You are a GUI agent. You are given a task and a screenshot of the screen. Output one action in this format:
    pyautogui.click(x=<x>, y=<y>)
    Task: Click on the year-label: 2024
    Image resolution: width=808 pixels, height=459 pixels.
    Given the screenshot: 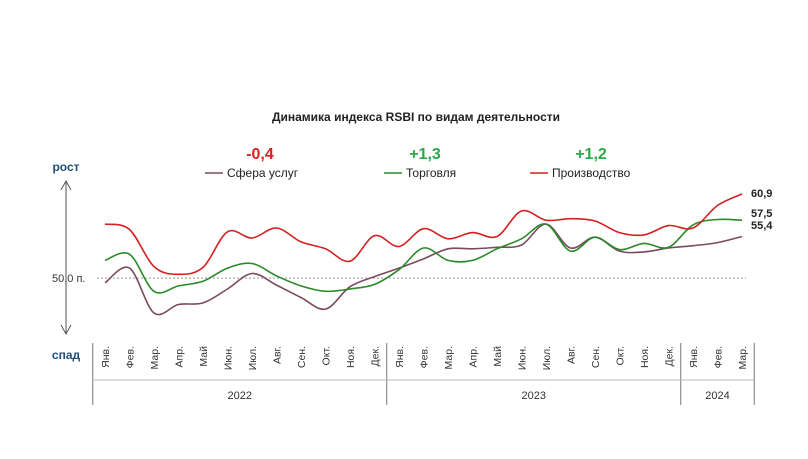 What is the action you would take?
    pyautogui.click(x=717, y=396)
    